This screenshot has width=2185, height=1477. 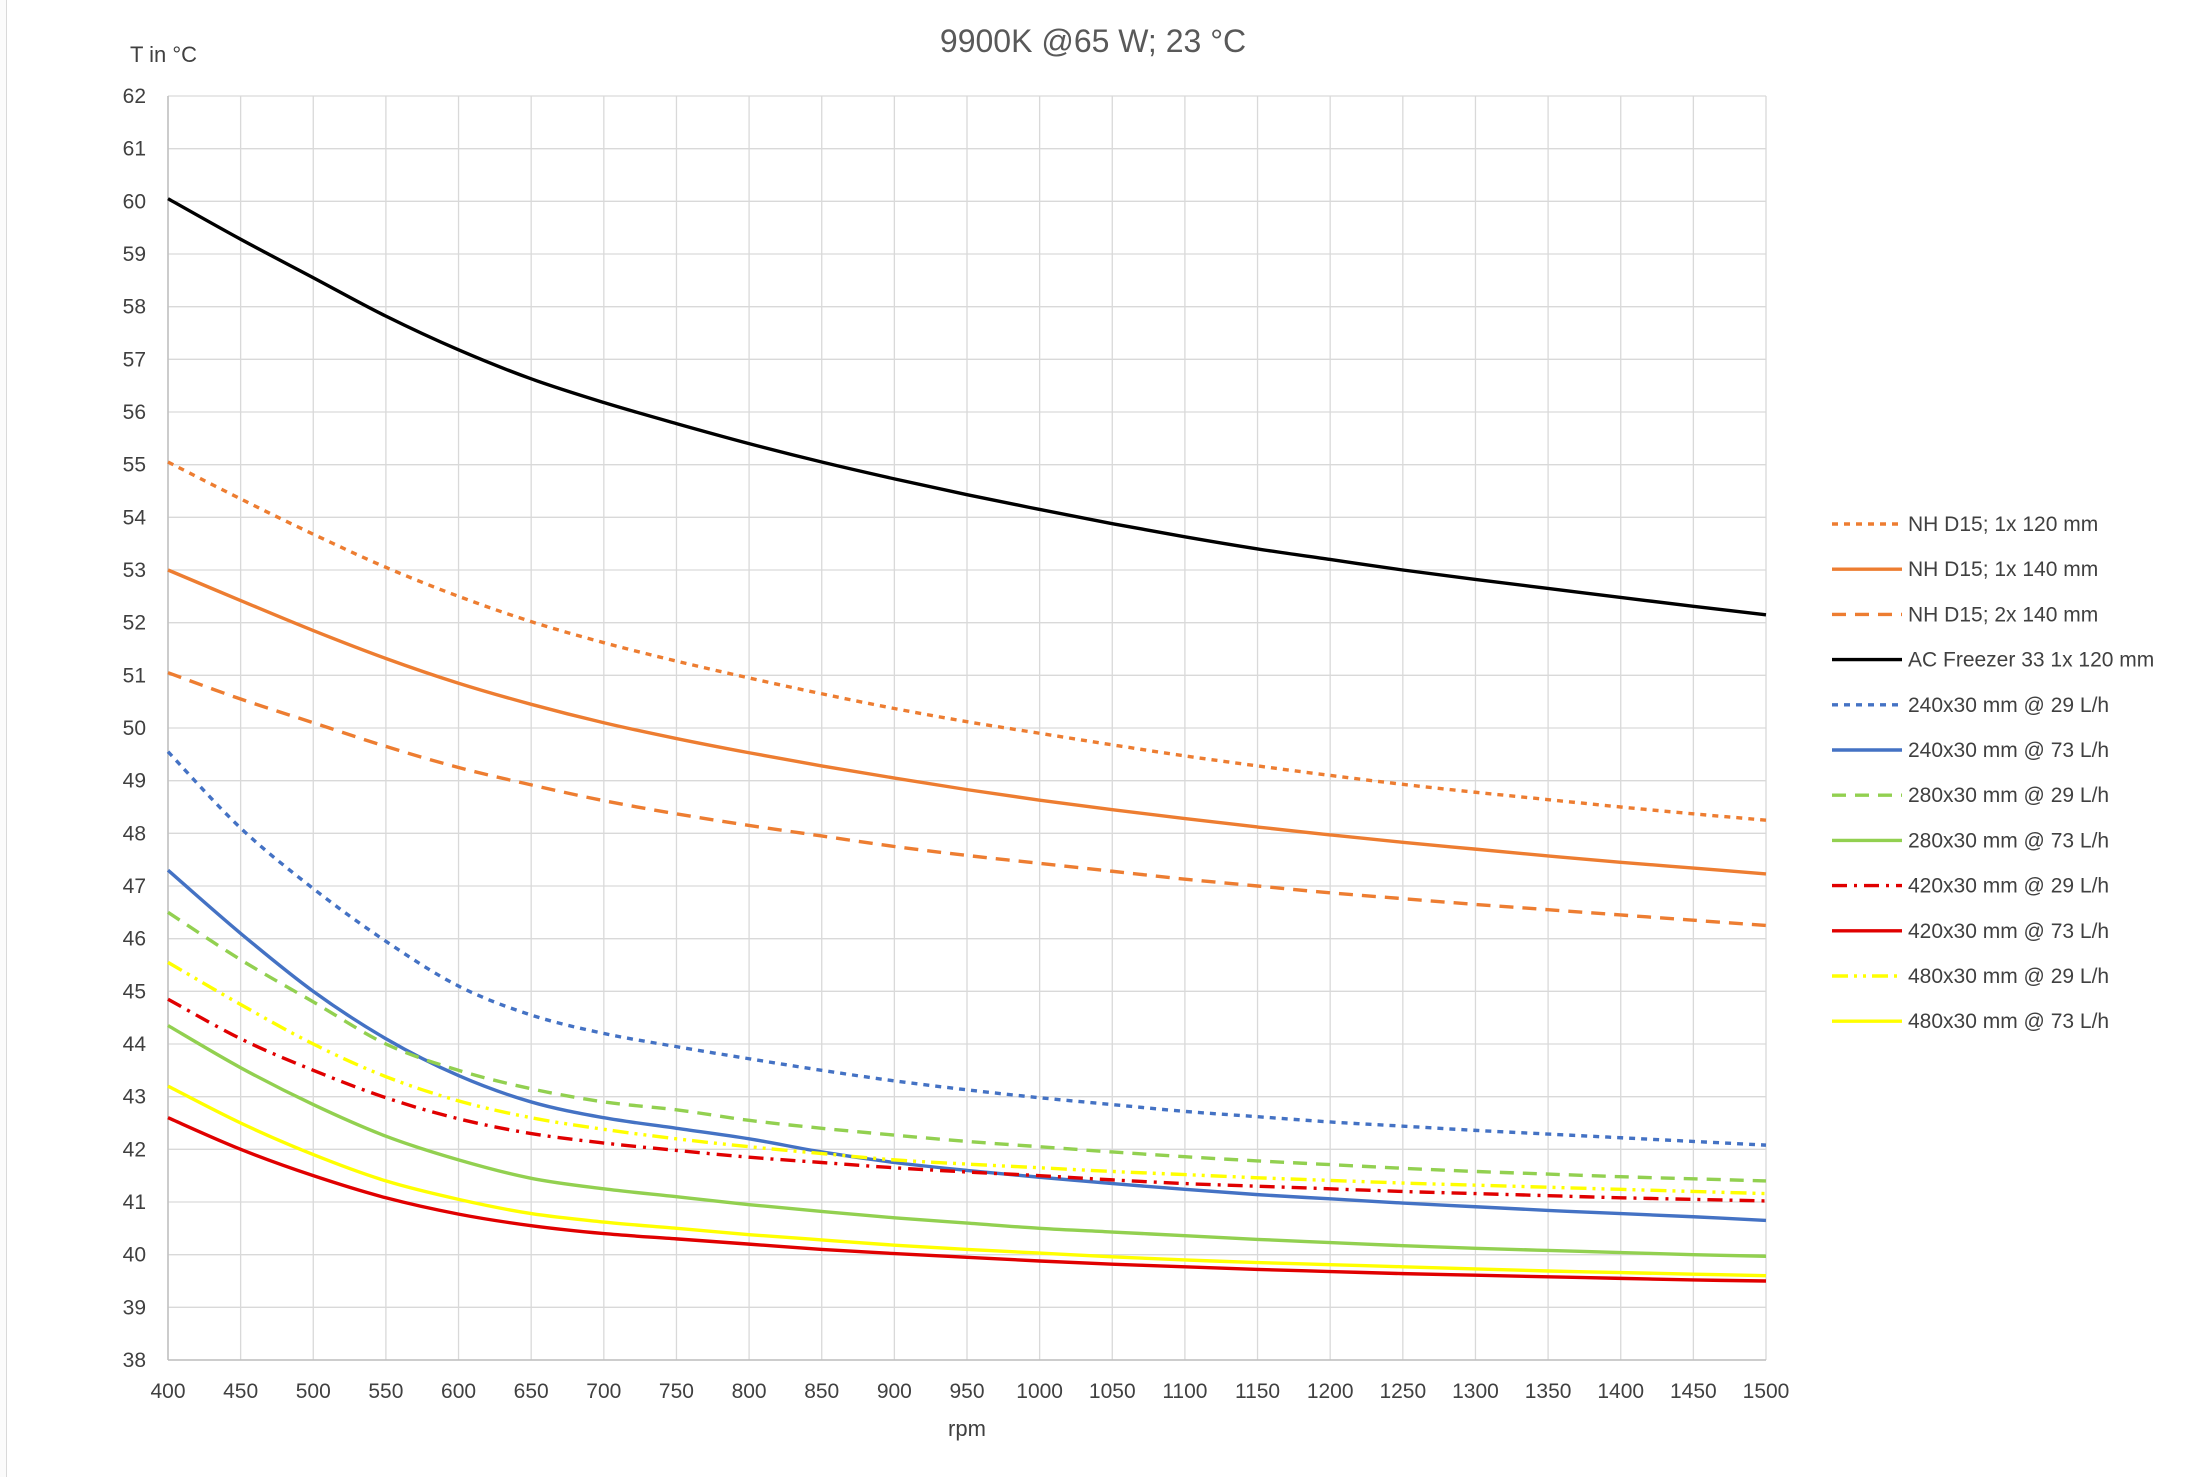 What do you see at coordinates (1548, 1391) in the screenshot?
I see `x-tick-label: 1350` at bounding box center [1548, 1391].